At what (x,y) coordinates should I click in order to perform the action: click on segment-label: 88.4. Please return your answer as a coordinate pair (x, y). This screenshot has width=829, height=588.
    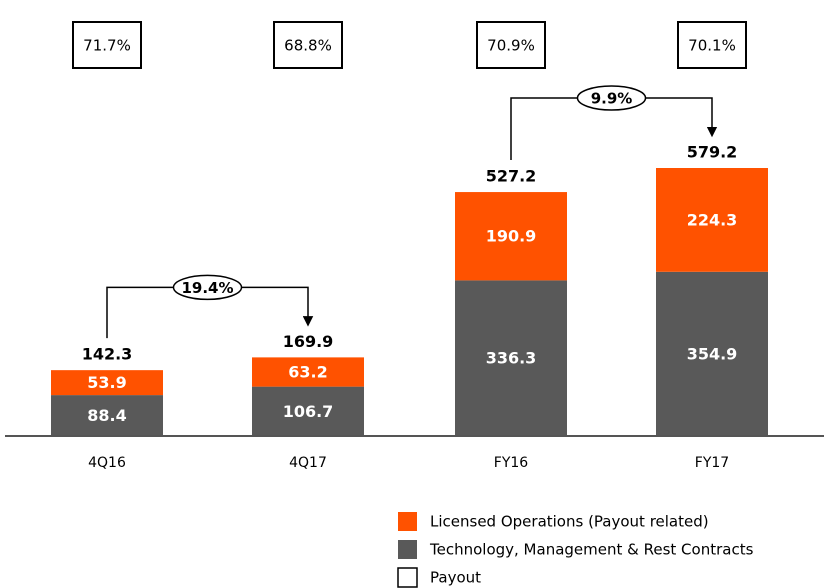
    Looking at the image, I should click on (106, 415).